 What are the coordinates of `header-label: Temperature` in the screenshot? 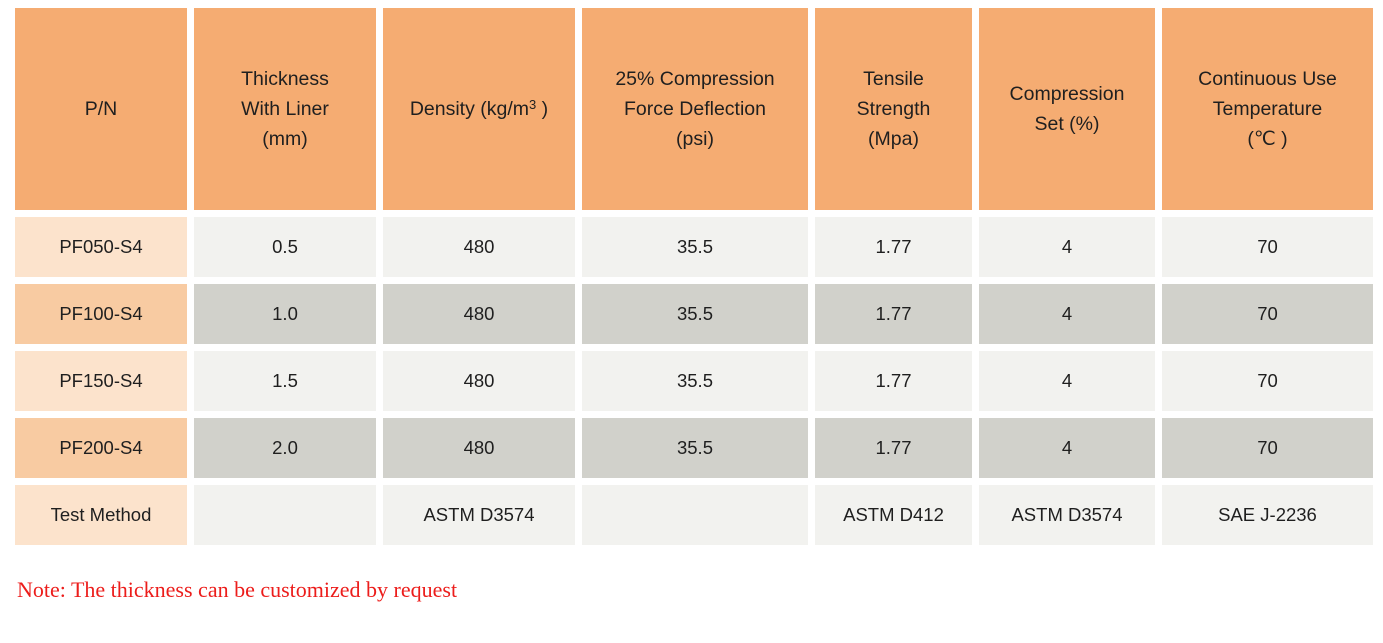 It's located at (1267, 109).